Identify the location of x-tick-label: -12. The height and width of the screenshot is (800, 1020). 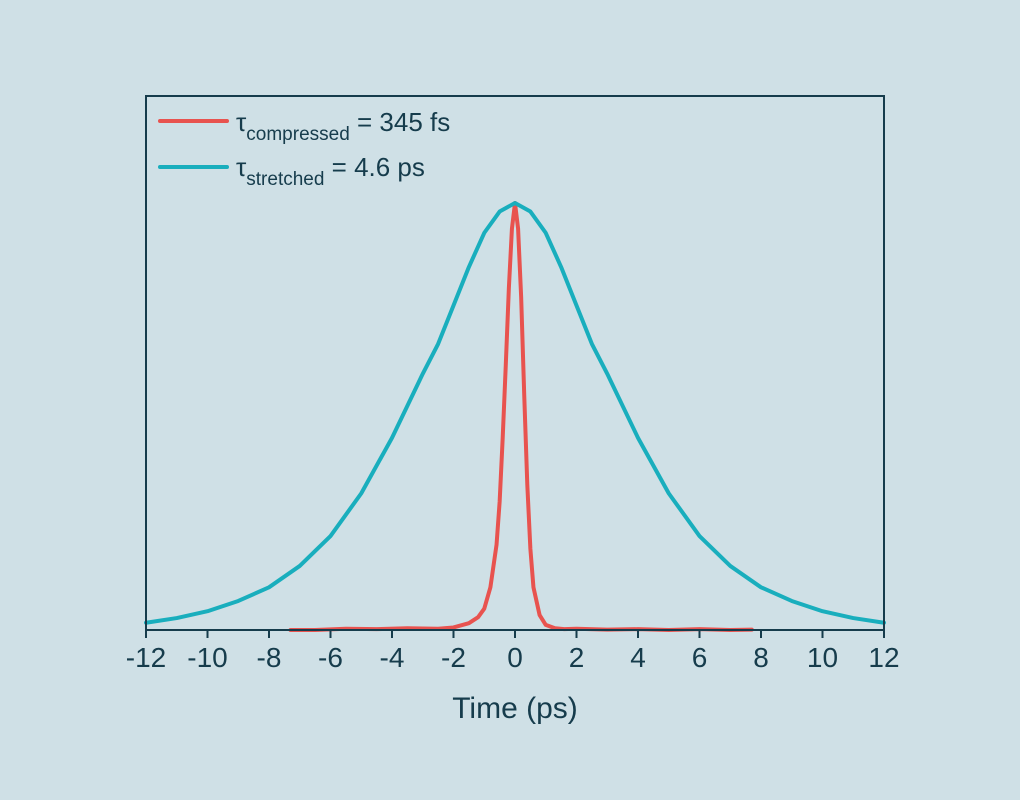
(146, 657).